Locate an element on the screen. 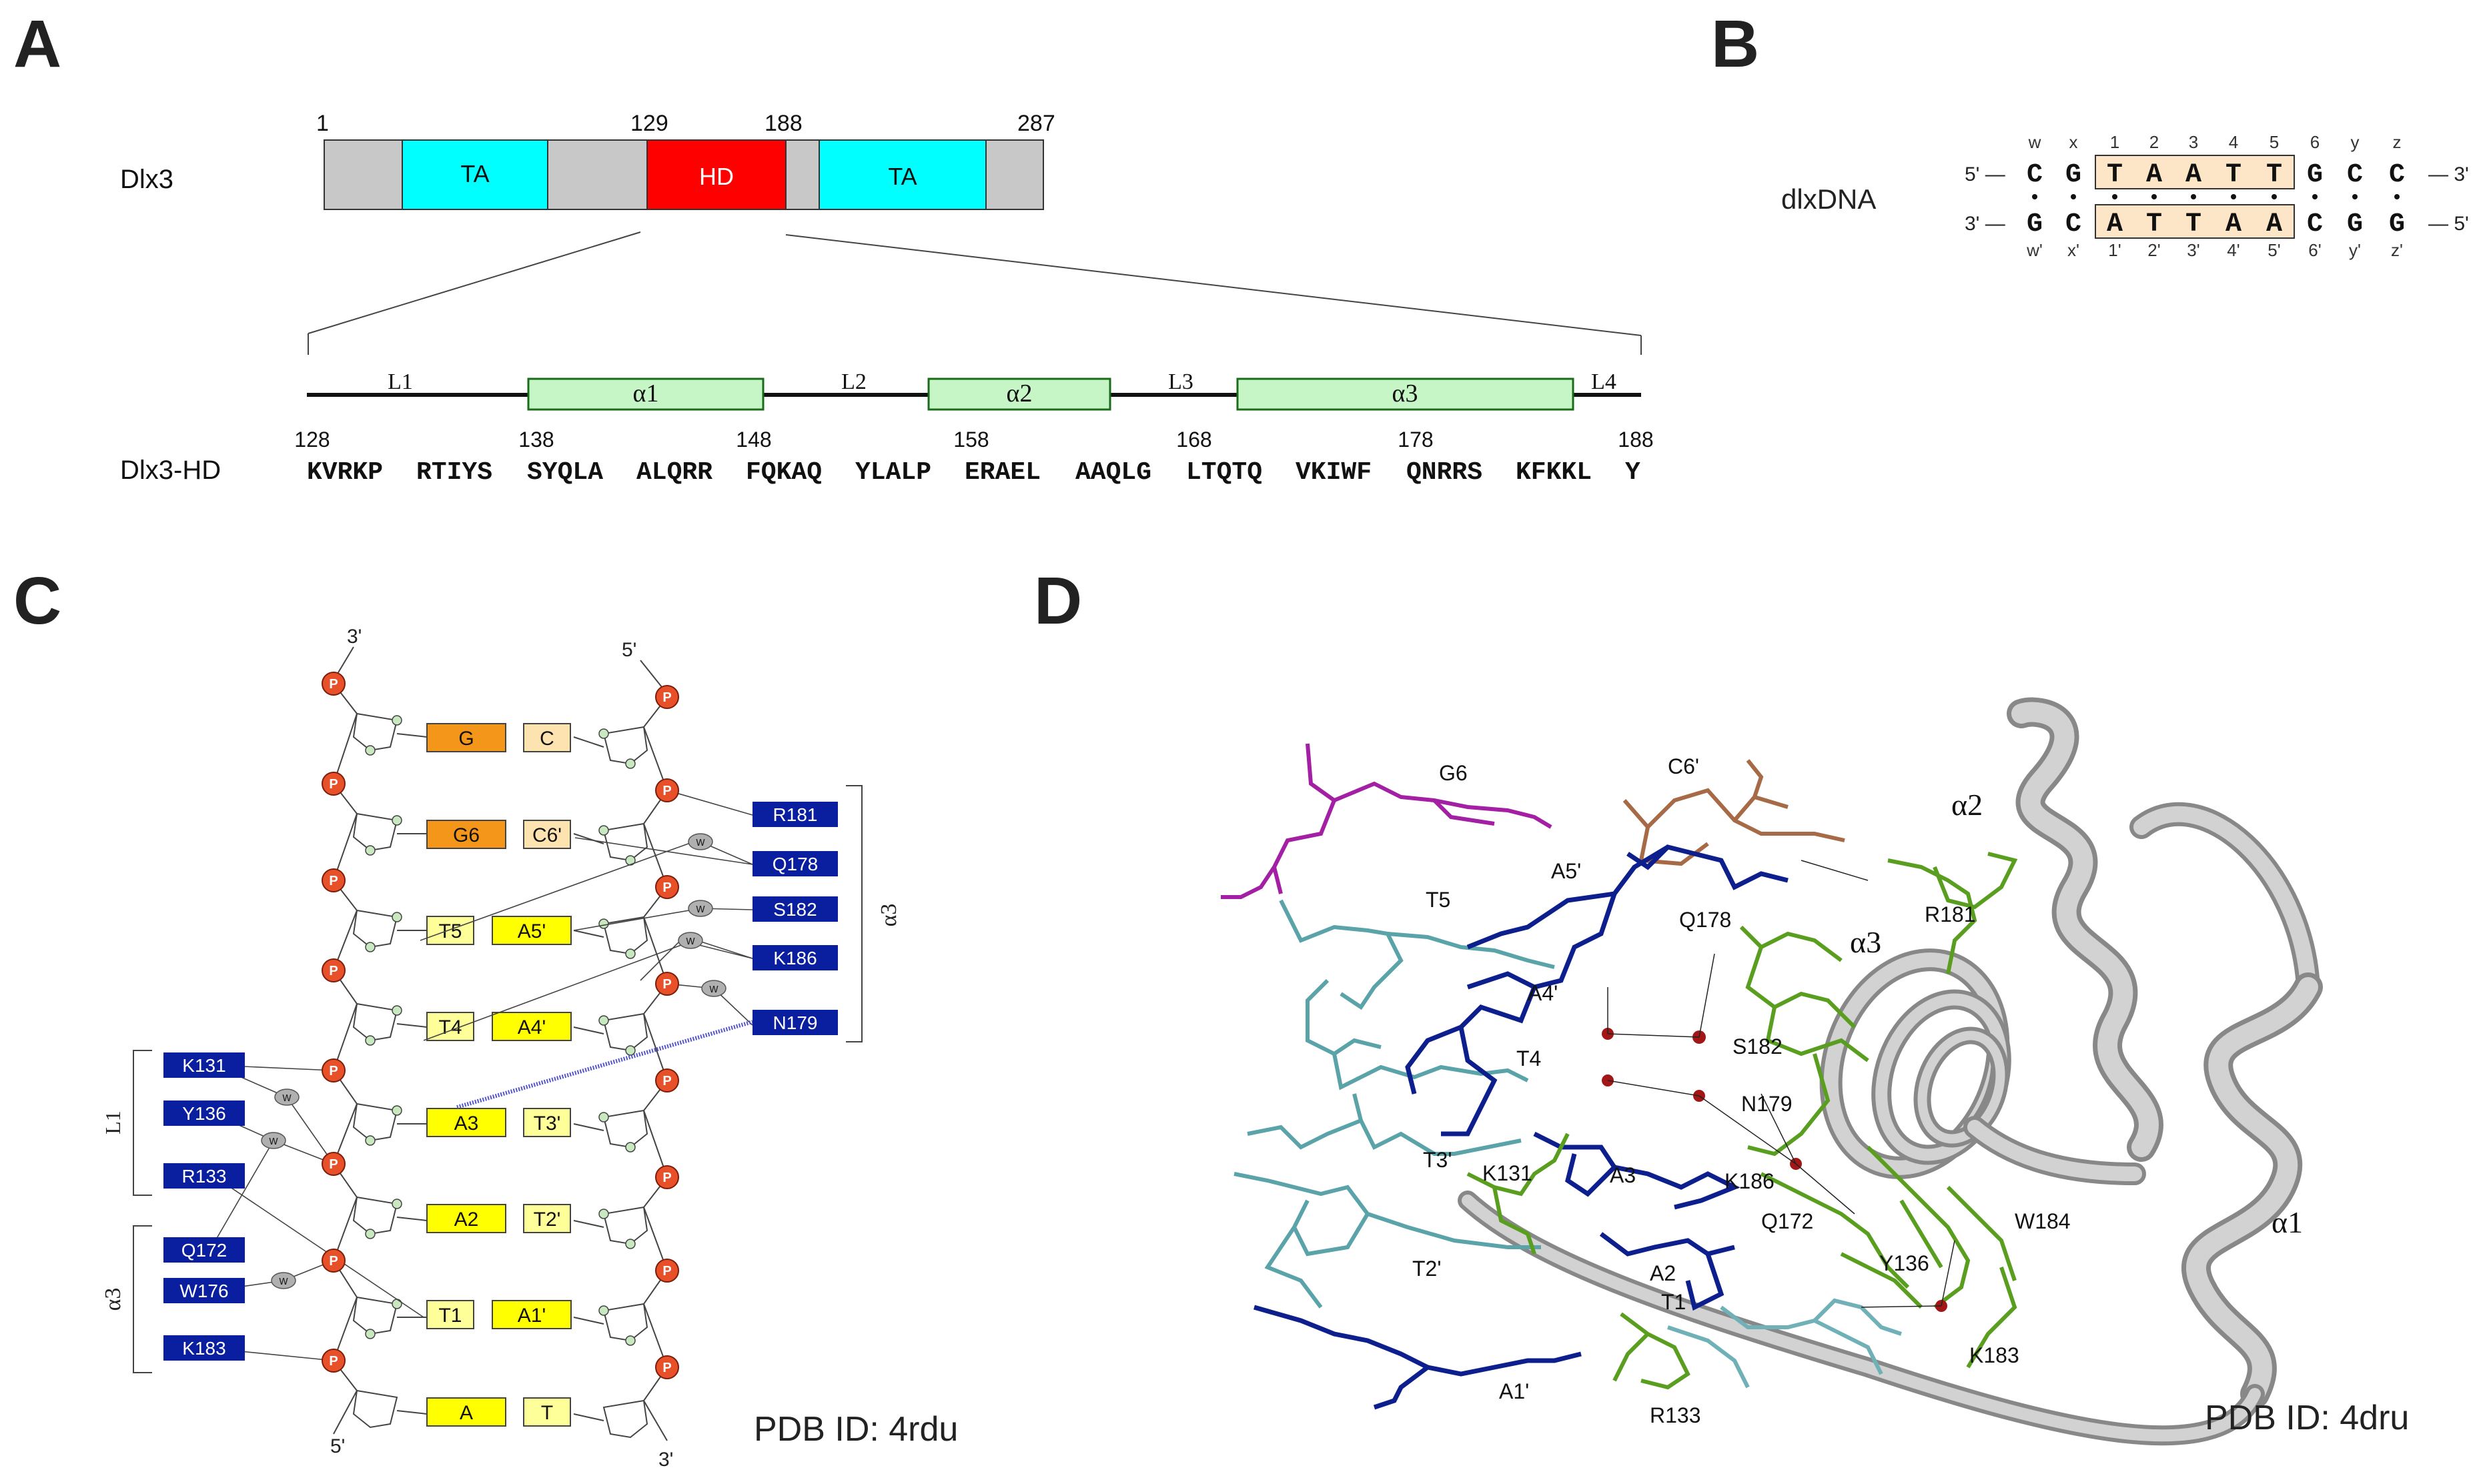 This screenshot has width=2487, height=1484. core-box-top is located at coordinates (2195, 172).